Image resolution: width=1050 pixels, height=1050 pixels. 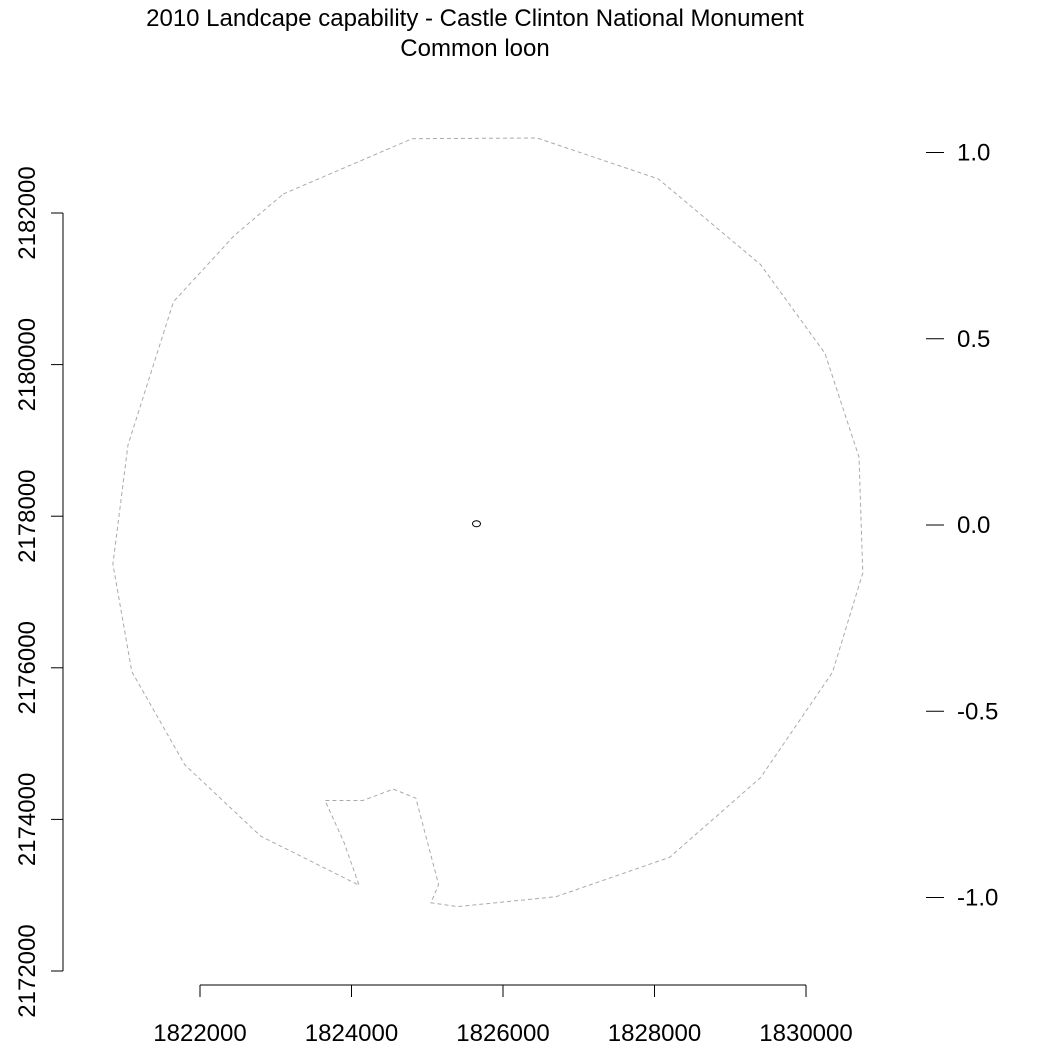 I want to click on legend-tick-label: -1.0, so click(x=977, y=898).